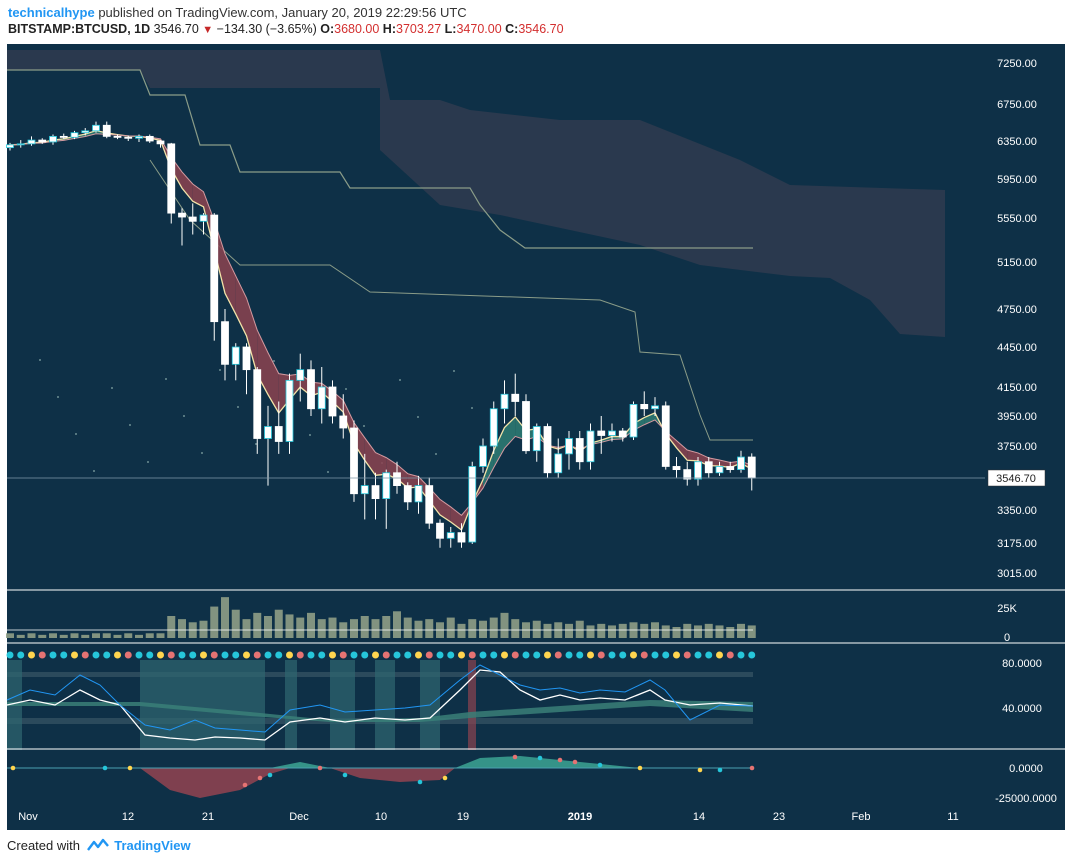 This screenshot has height=864, width=1074. I want to click on price-tick-label: 3750.00, so click(1017, 447).